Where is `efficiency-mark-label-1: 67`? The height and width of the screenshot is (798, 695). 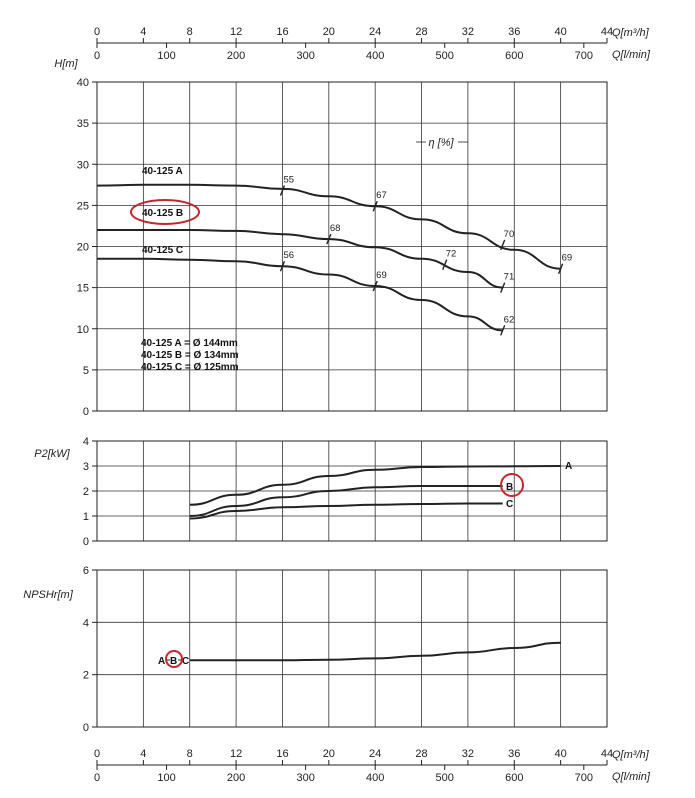 efficiency-mark-label-1: 67 is located at coordinates (381, 195).